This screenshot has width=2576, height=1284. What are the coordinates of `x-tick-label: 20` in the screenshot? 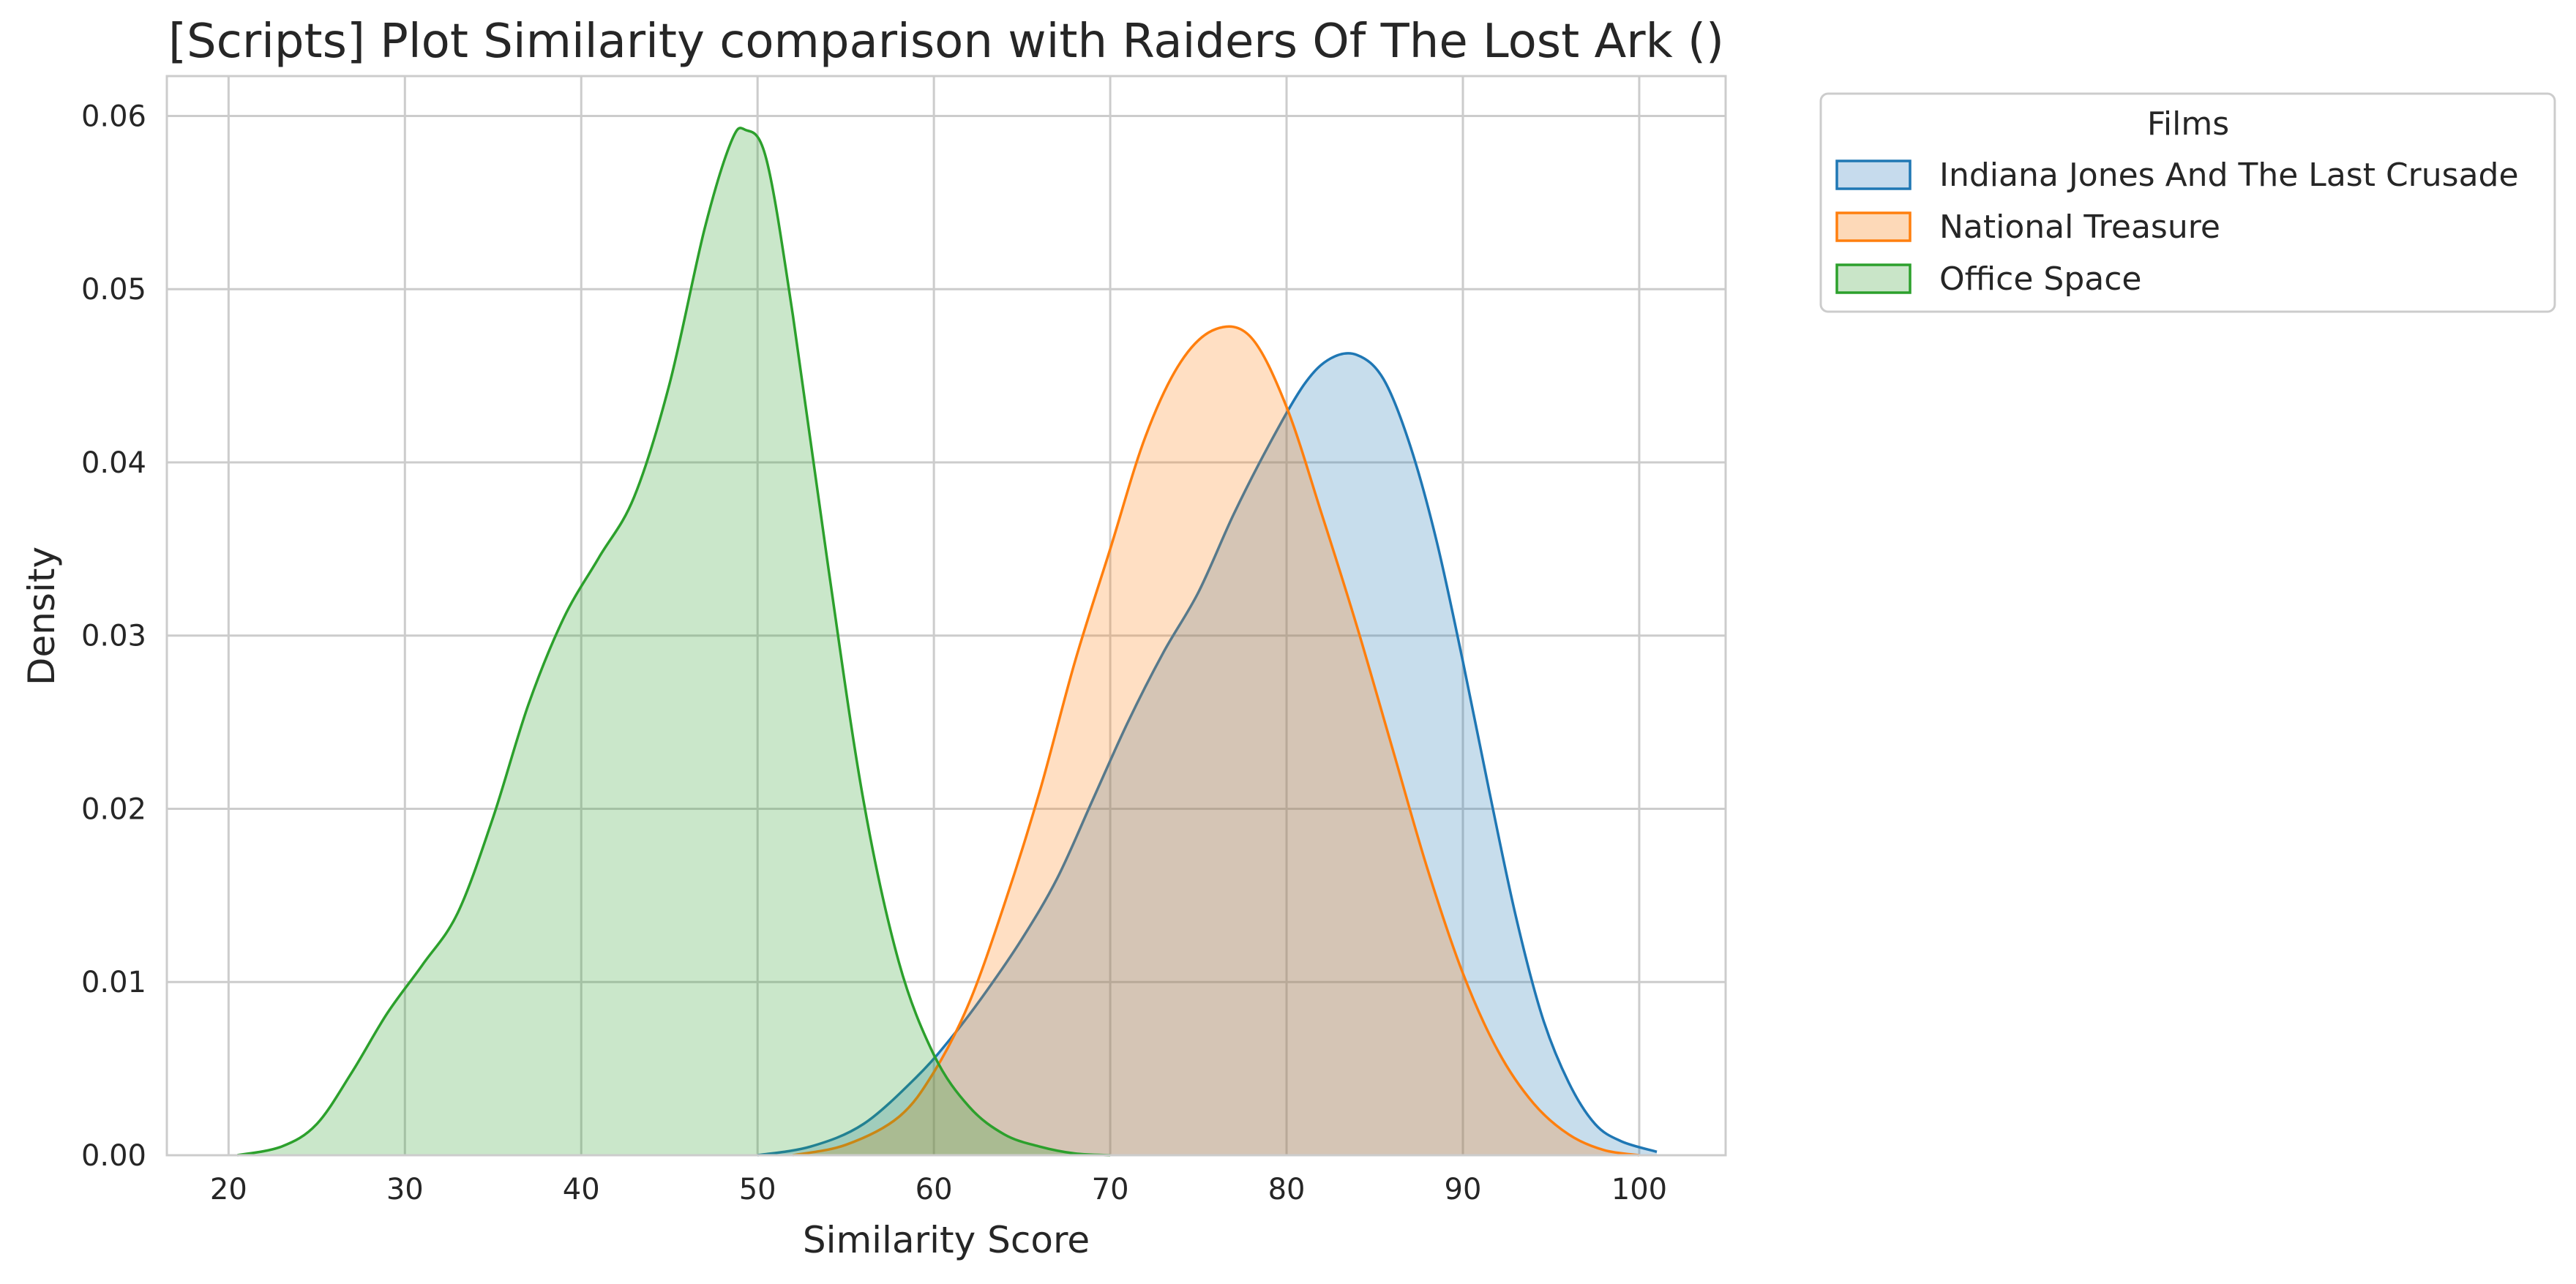 It's located at (228, 1189).